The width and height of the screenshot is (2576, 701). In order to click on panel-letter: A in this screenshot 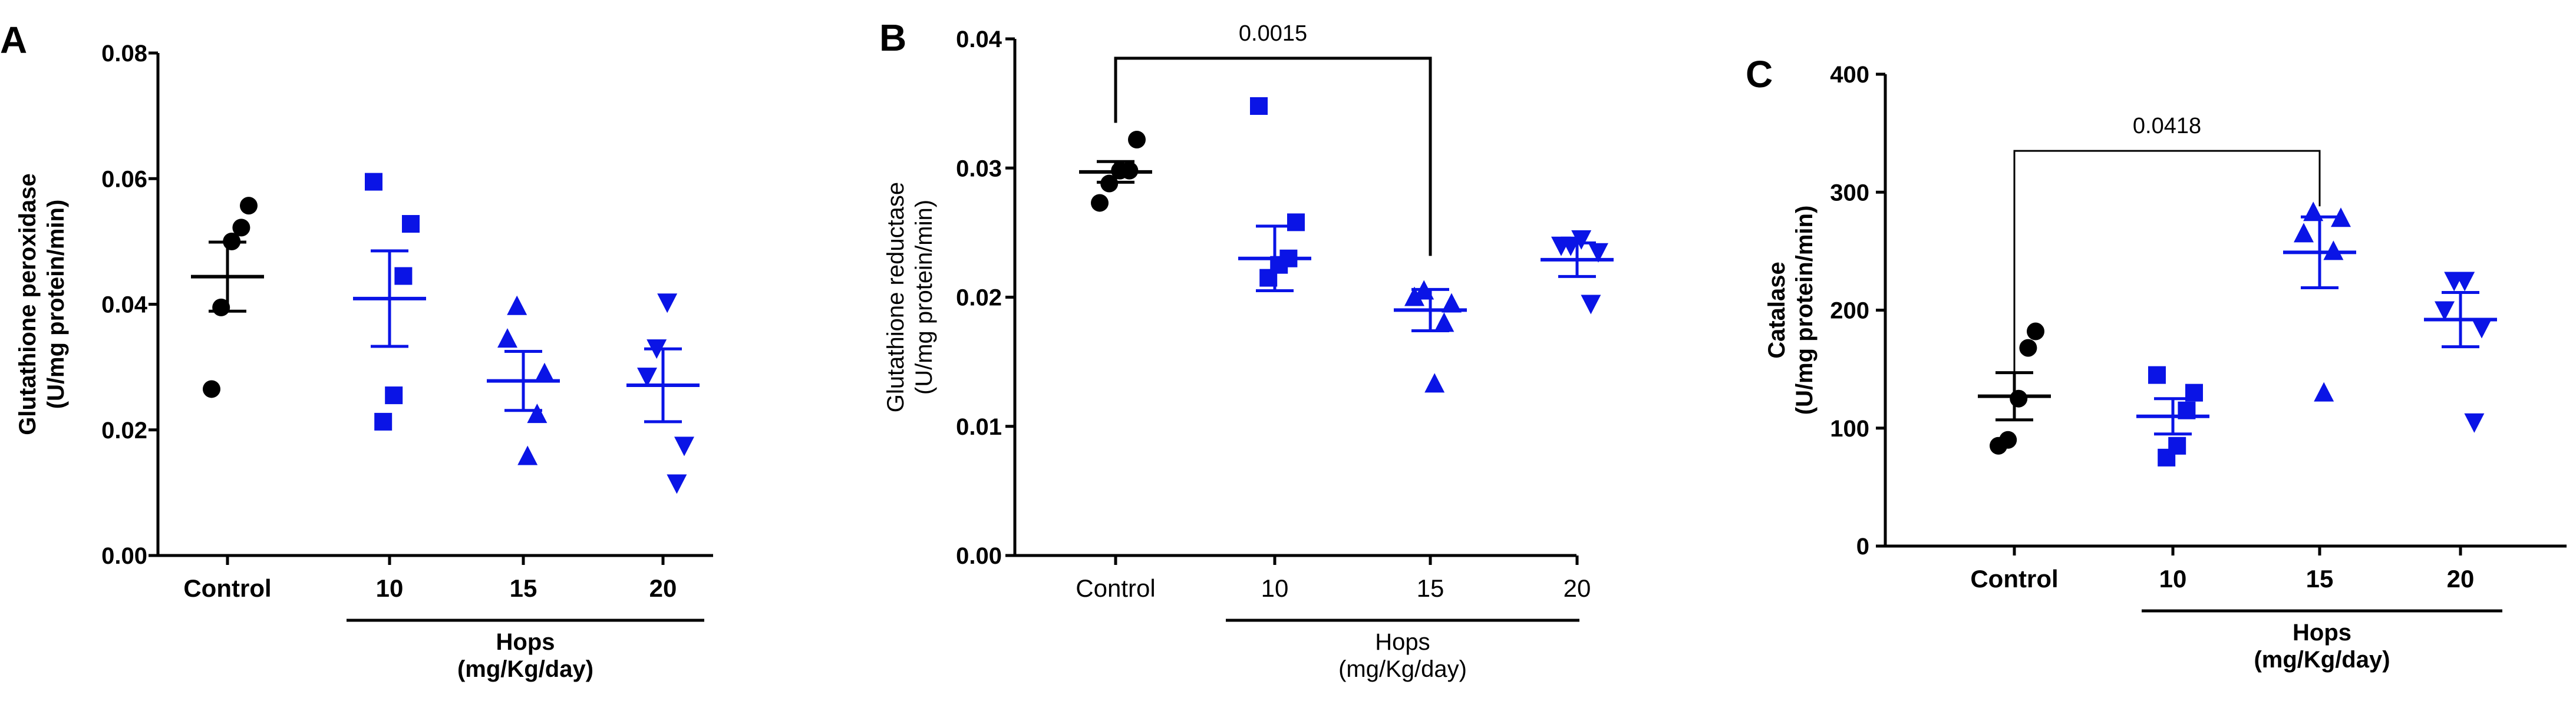, I will do `click(14, 40)`.